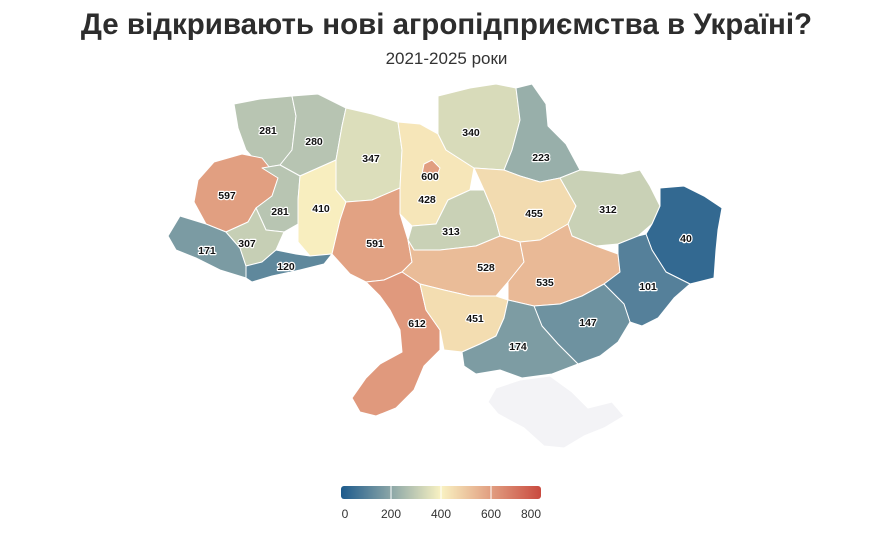 The width and height of the screenshot is (893, 538). Describe the element at coordinates (541, 158) in the screenshot. I see `region-value-label-sumy: 223` at that location.